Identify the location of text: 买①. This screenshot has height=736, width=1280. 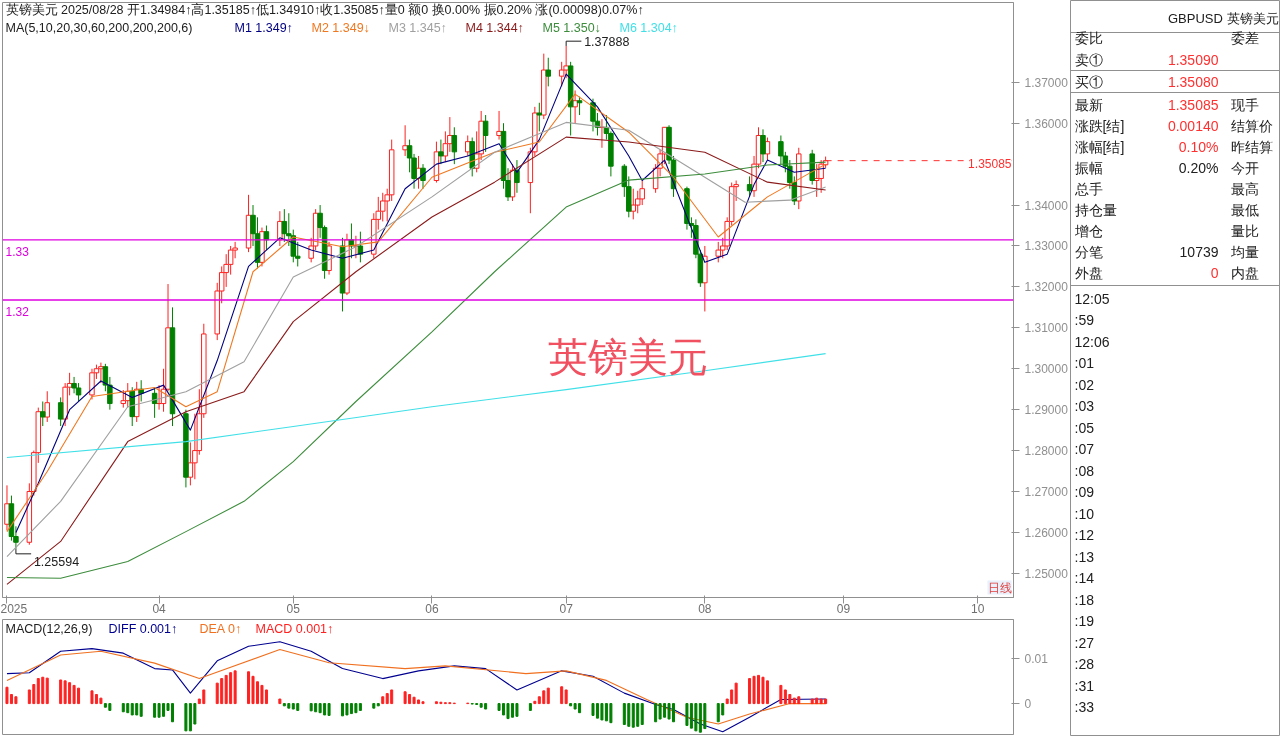
(1088, 81).